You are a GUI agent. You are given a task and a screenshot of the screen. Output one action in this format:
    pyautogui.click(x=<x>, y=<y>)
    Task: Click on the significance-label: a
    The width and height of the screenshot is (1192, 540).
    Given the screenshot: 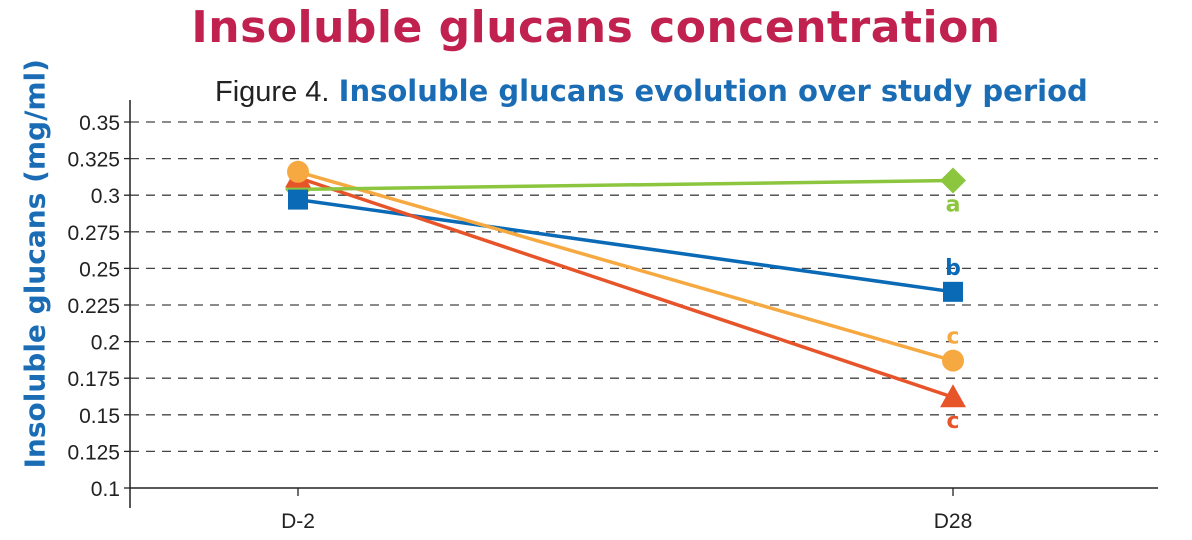 What is the action you would take?
    pyautogui.click(x=953, y=205)
    